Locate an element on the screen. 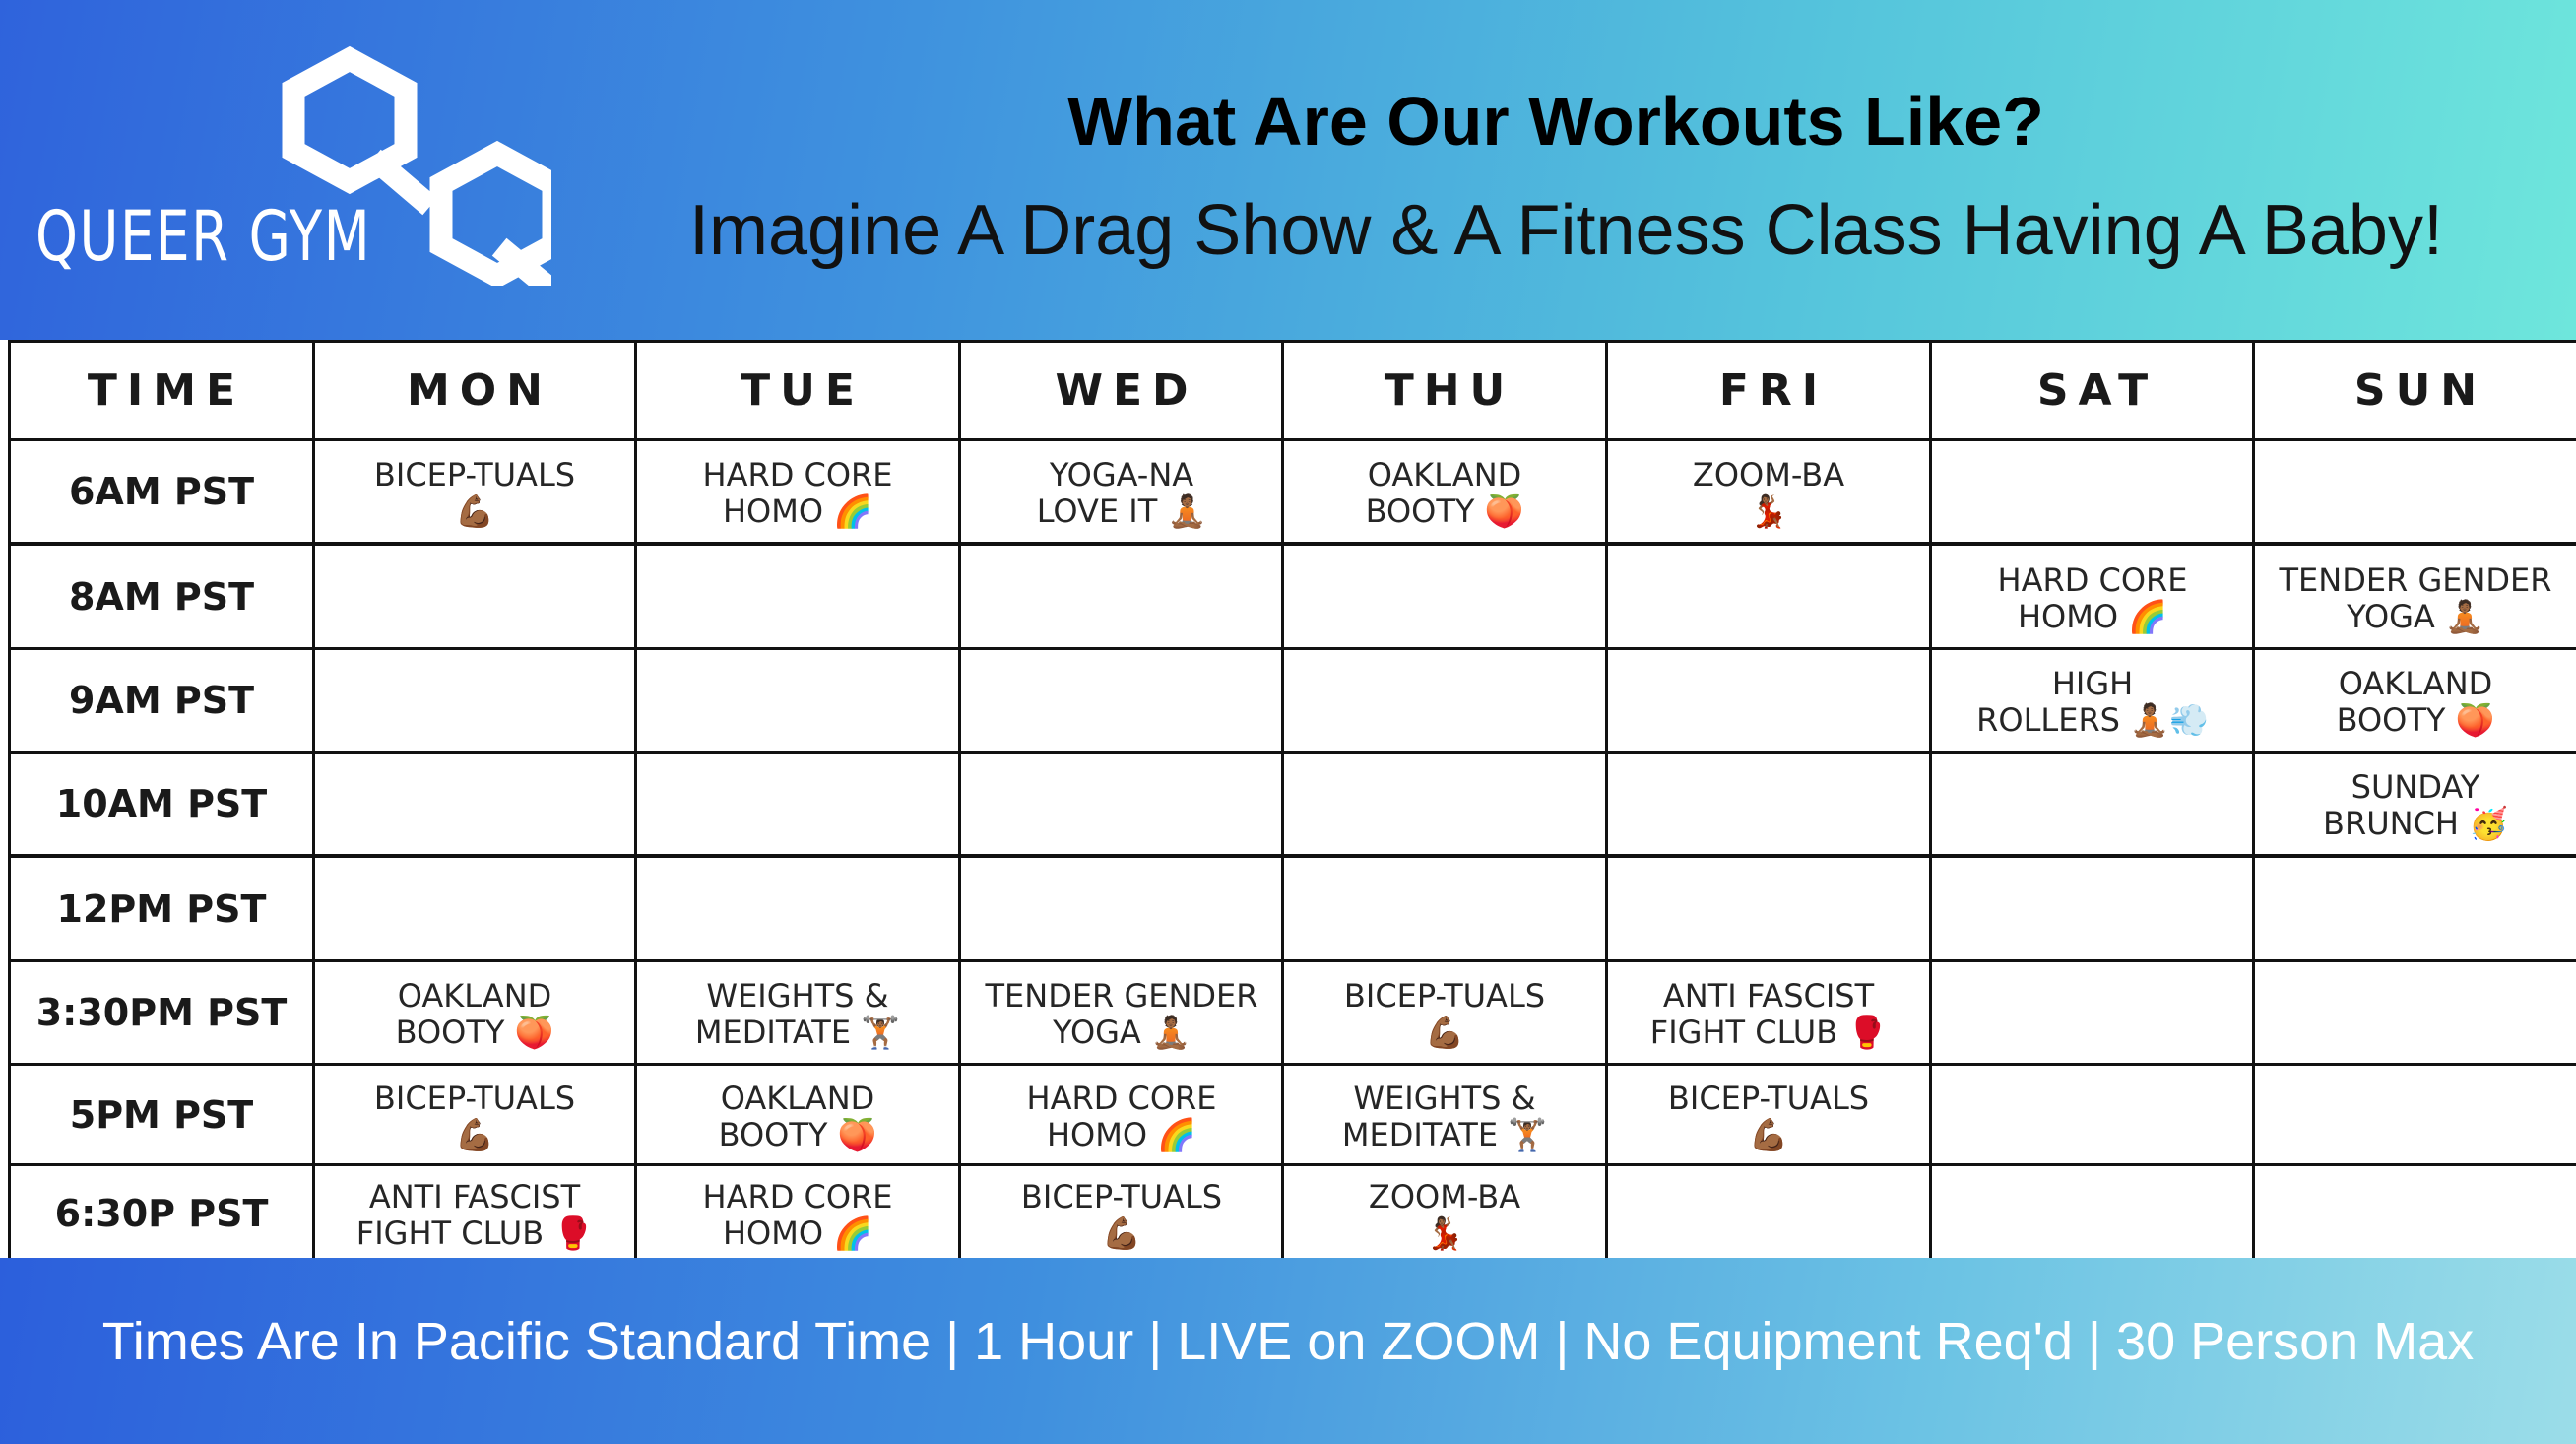  time-label-6am-pst: 6AM PST is located at coordinates (161, 491).